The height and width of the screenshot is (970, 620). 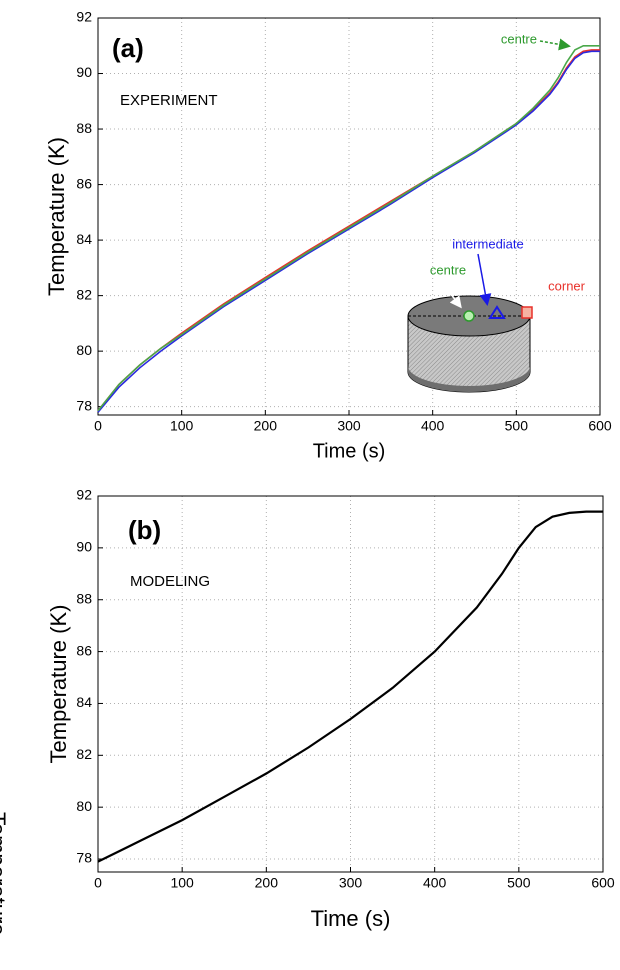 I want to click on stray-label: Temperature, so click(x=5, y=874).